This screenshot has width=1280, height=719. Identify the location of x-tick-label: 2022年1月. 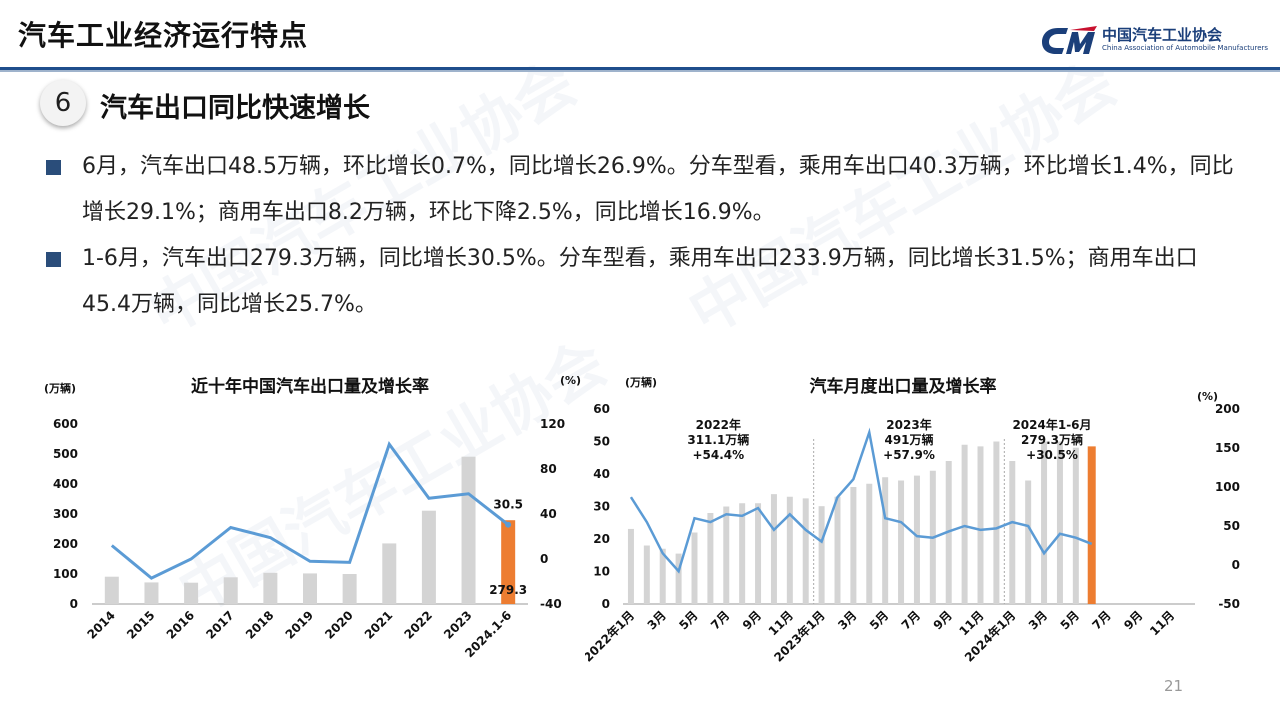
(611, 636).